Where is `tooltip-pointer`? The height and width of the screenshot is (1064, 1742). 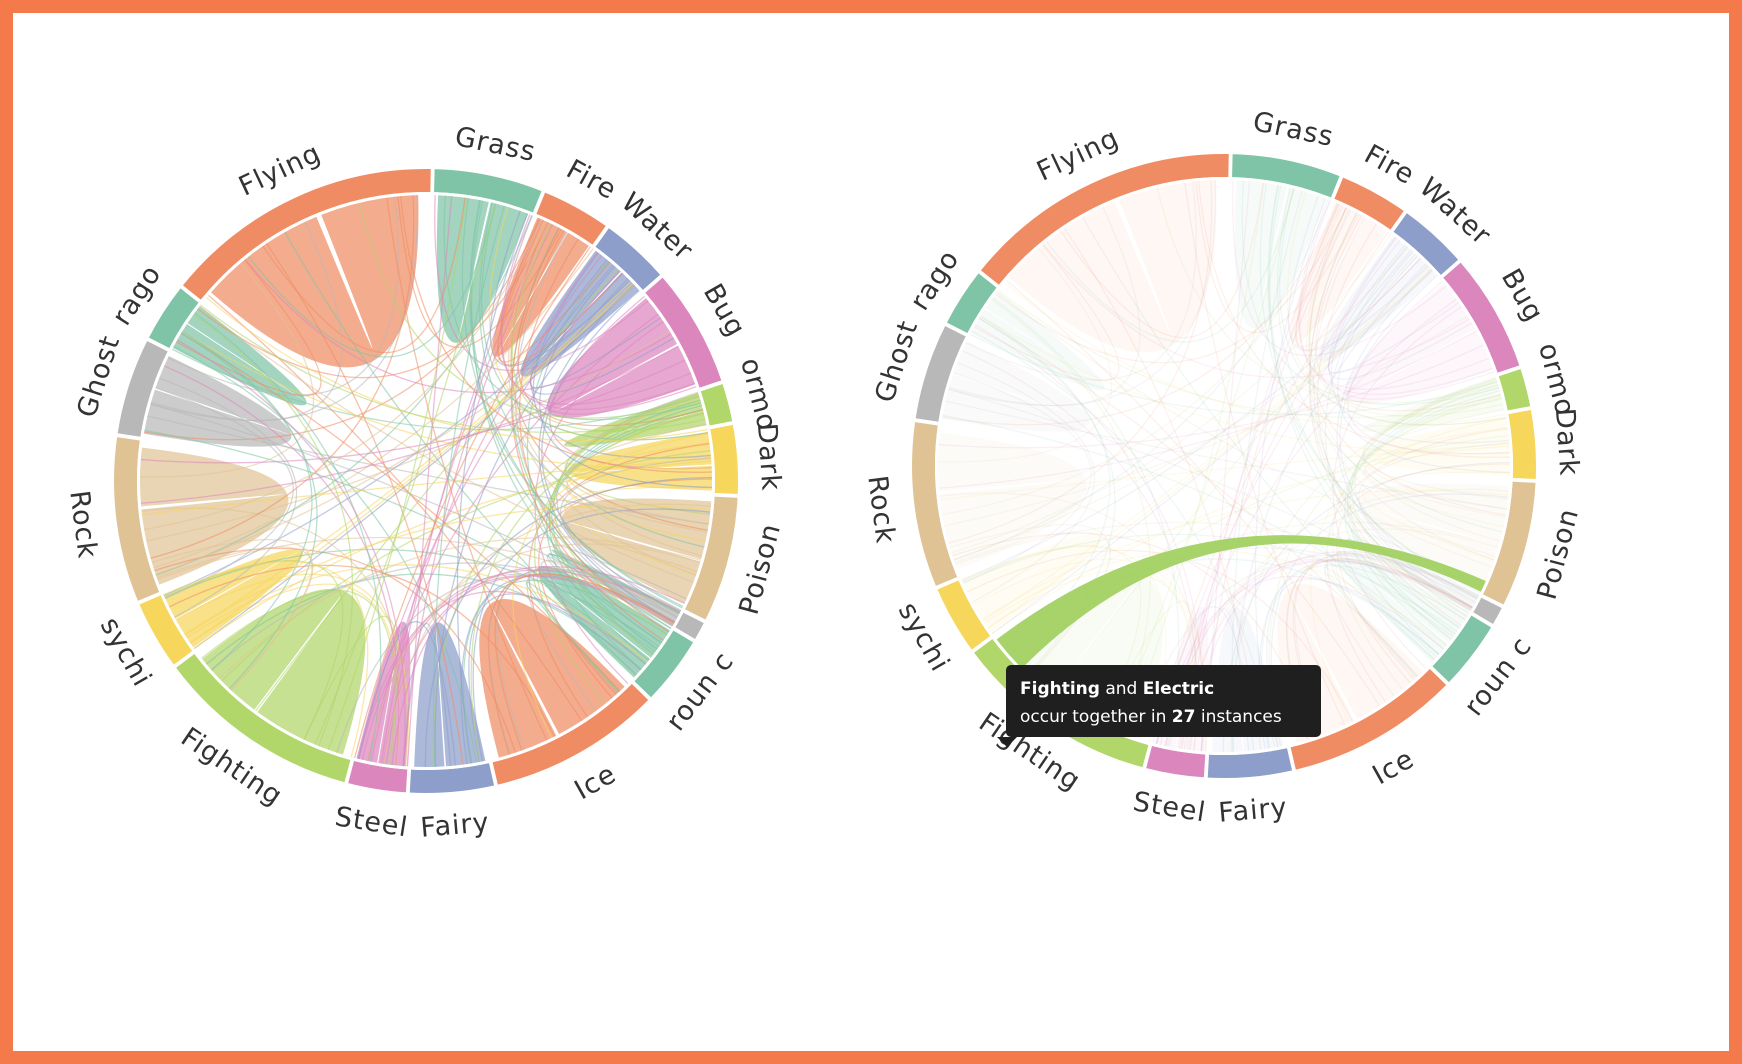
tooltip-pointer is located at coordinates (1007, 742).